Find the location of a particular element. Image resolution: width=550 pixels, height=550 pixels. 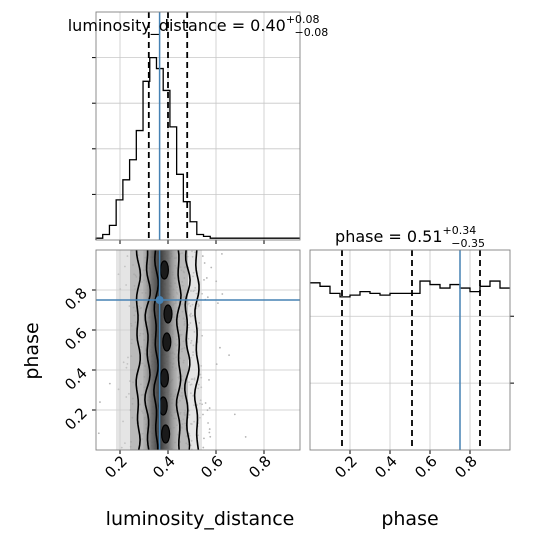

phase-hist-frame is located at coordinates (410, 350).